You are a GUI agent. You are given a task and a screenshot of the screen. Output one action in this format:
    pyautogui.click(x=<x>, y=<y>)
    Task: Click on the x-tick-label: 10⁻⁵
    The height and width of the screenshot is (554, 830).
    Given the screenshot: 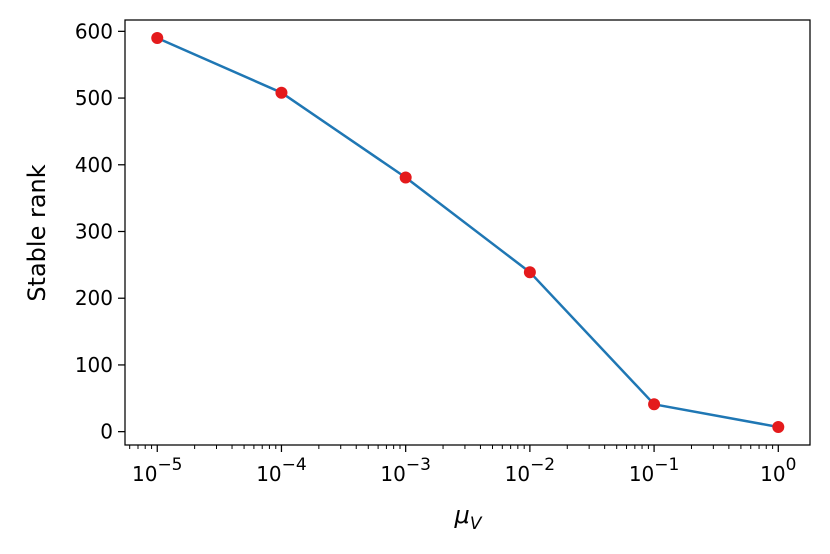 What is the action you would take?
    pyautogui.click(x=157, y=470)
    